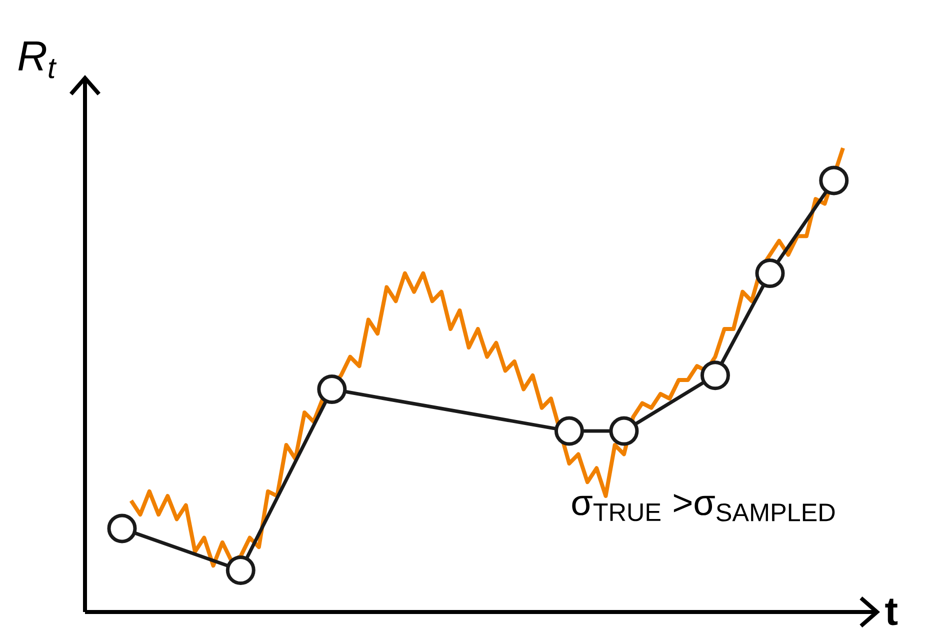 The height and width of the screenshot is (633, 932). I want to click on annotation: σ$_{TRUE}$ >σ$_{SAMPLED}$, so click(703, 508).